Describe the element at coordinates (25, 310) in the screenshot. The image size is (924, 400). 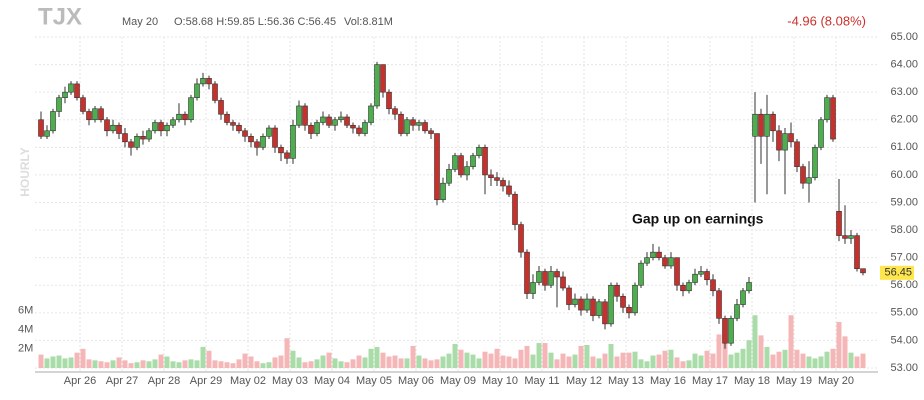
I see `y2-tick-label: 6M` at that location.